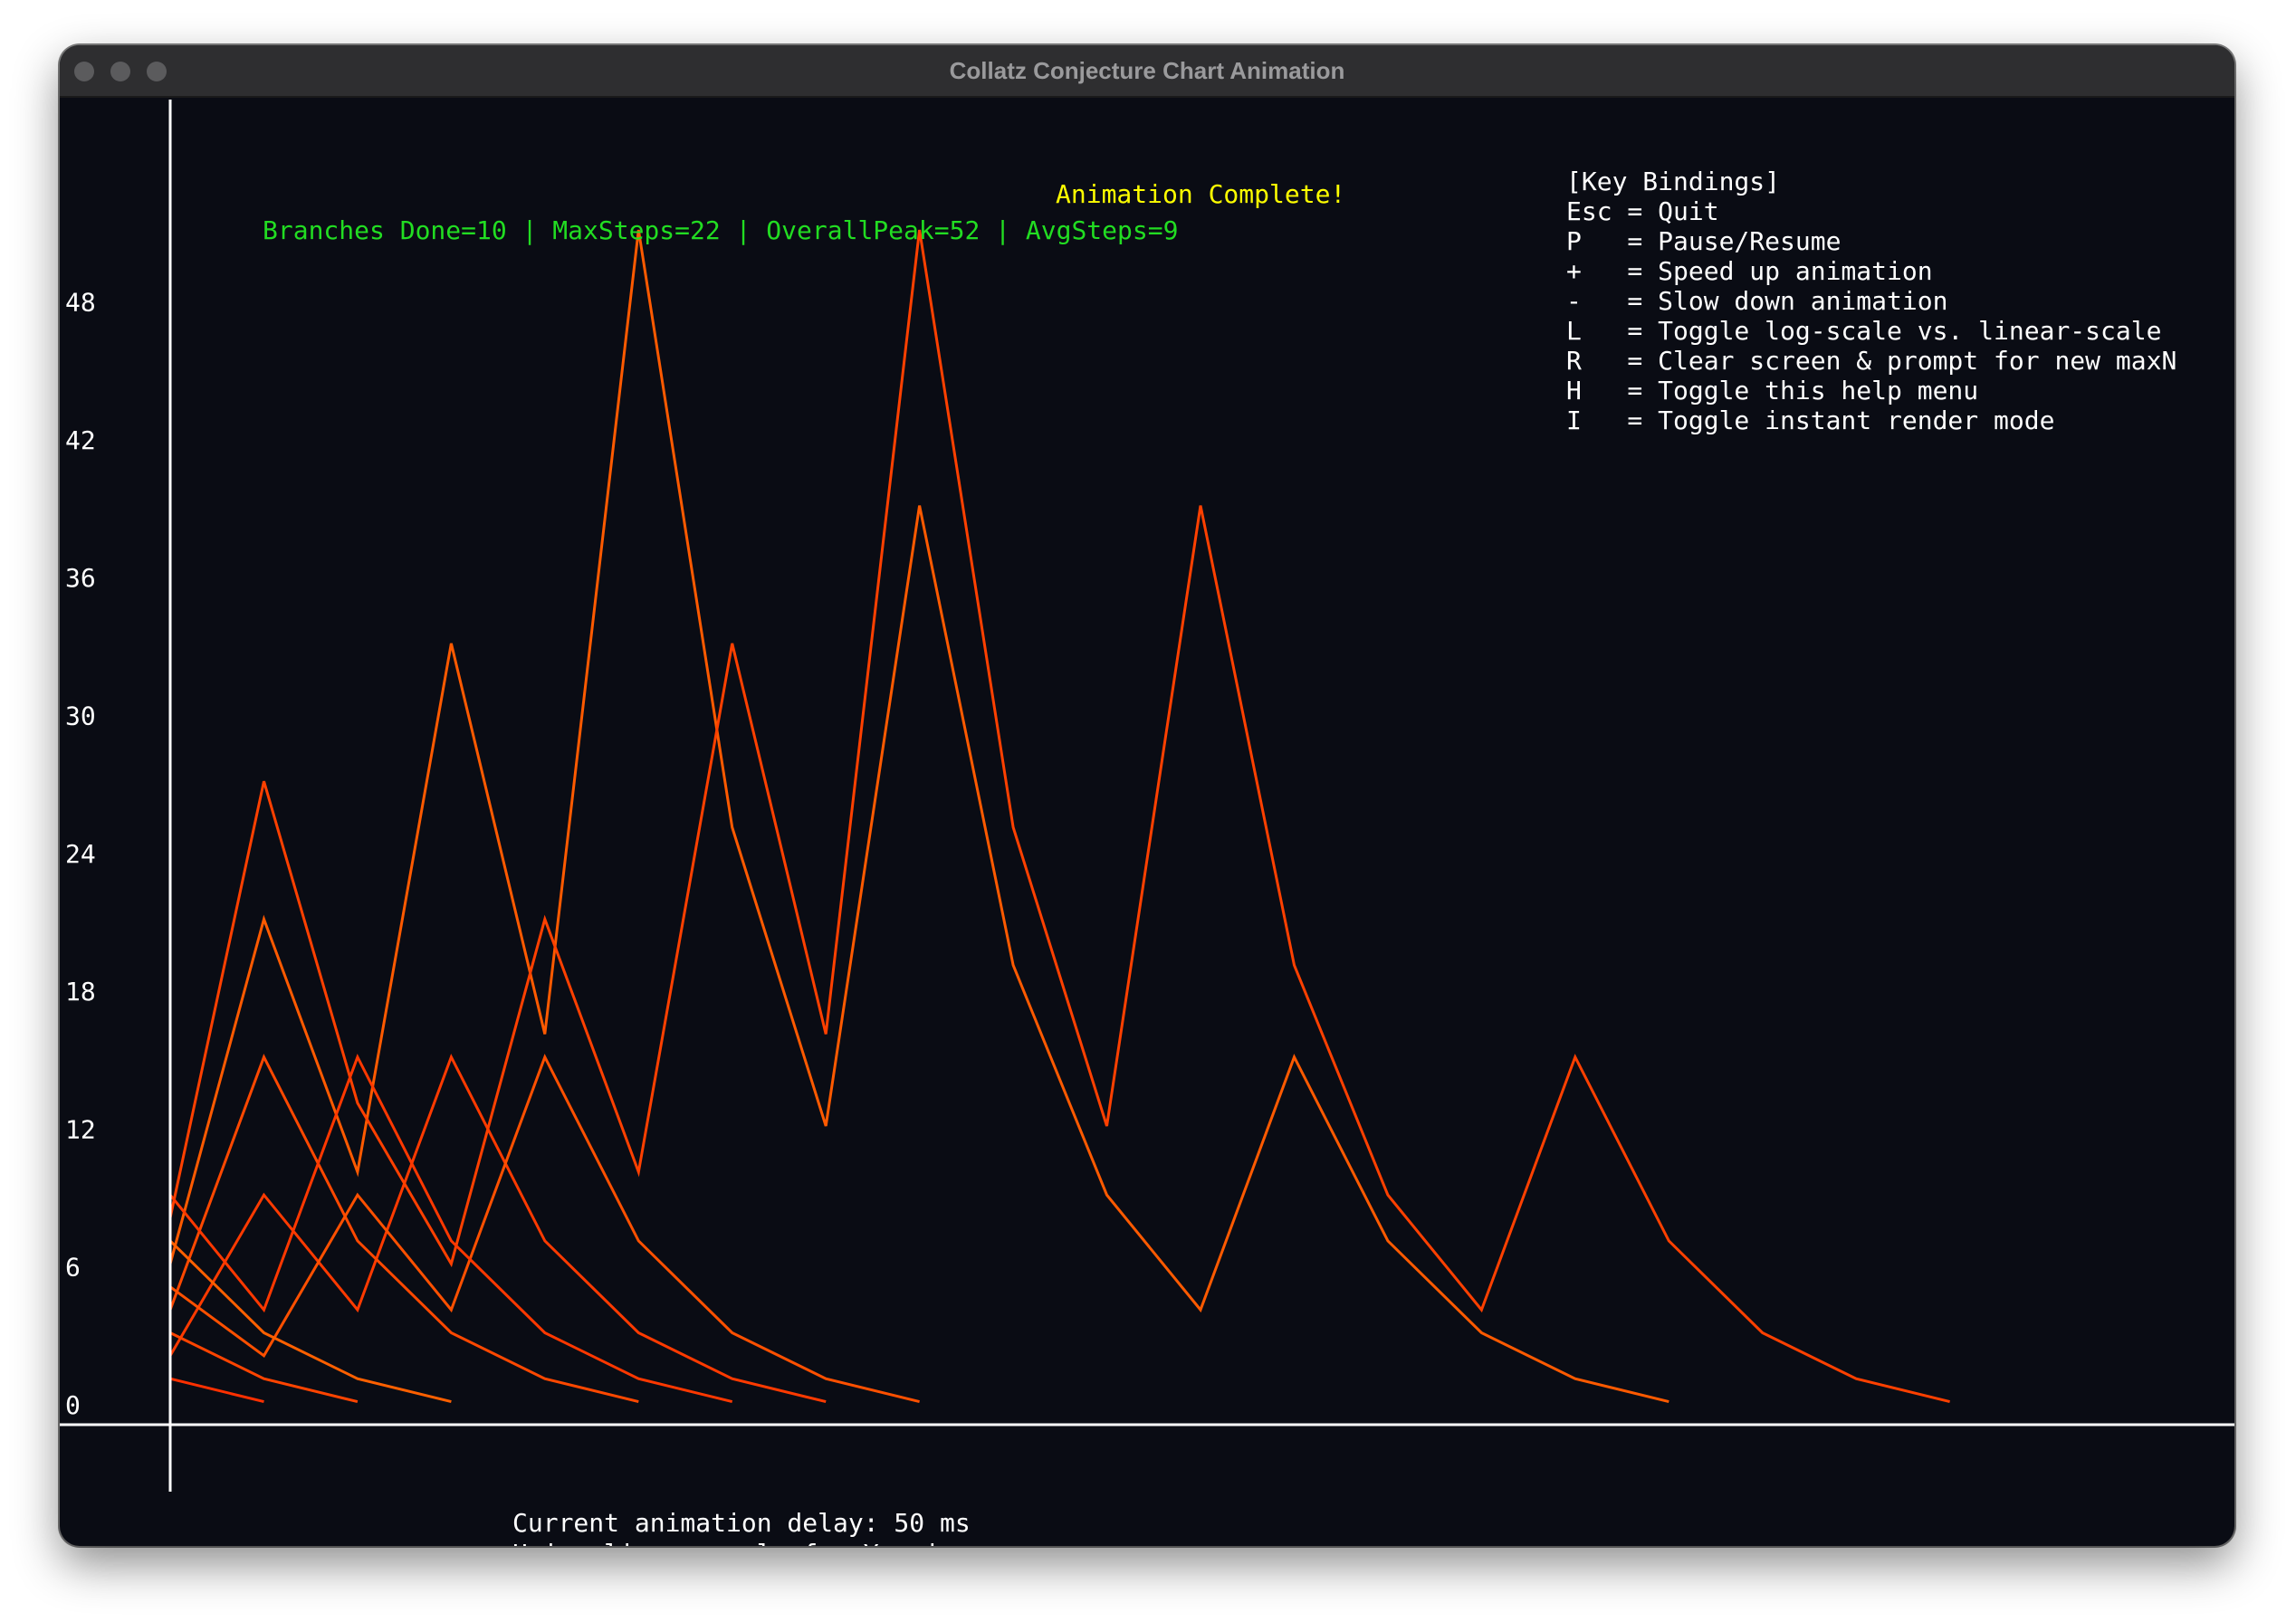 The height and width of the screenshot is (1622, 2296). I want to click on y-tick-label: 48, so click(81, 303).